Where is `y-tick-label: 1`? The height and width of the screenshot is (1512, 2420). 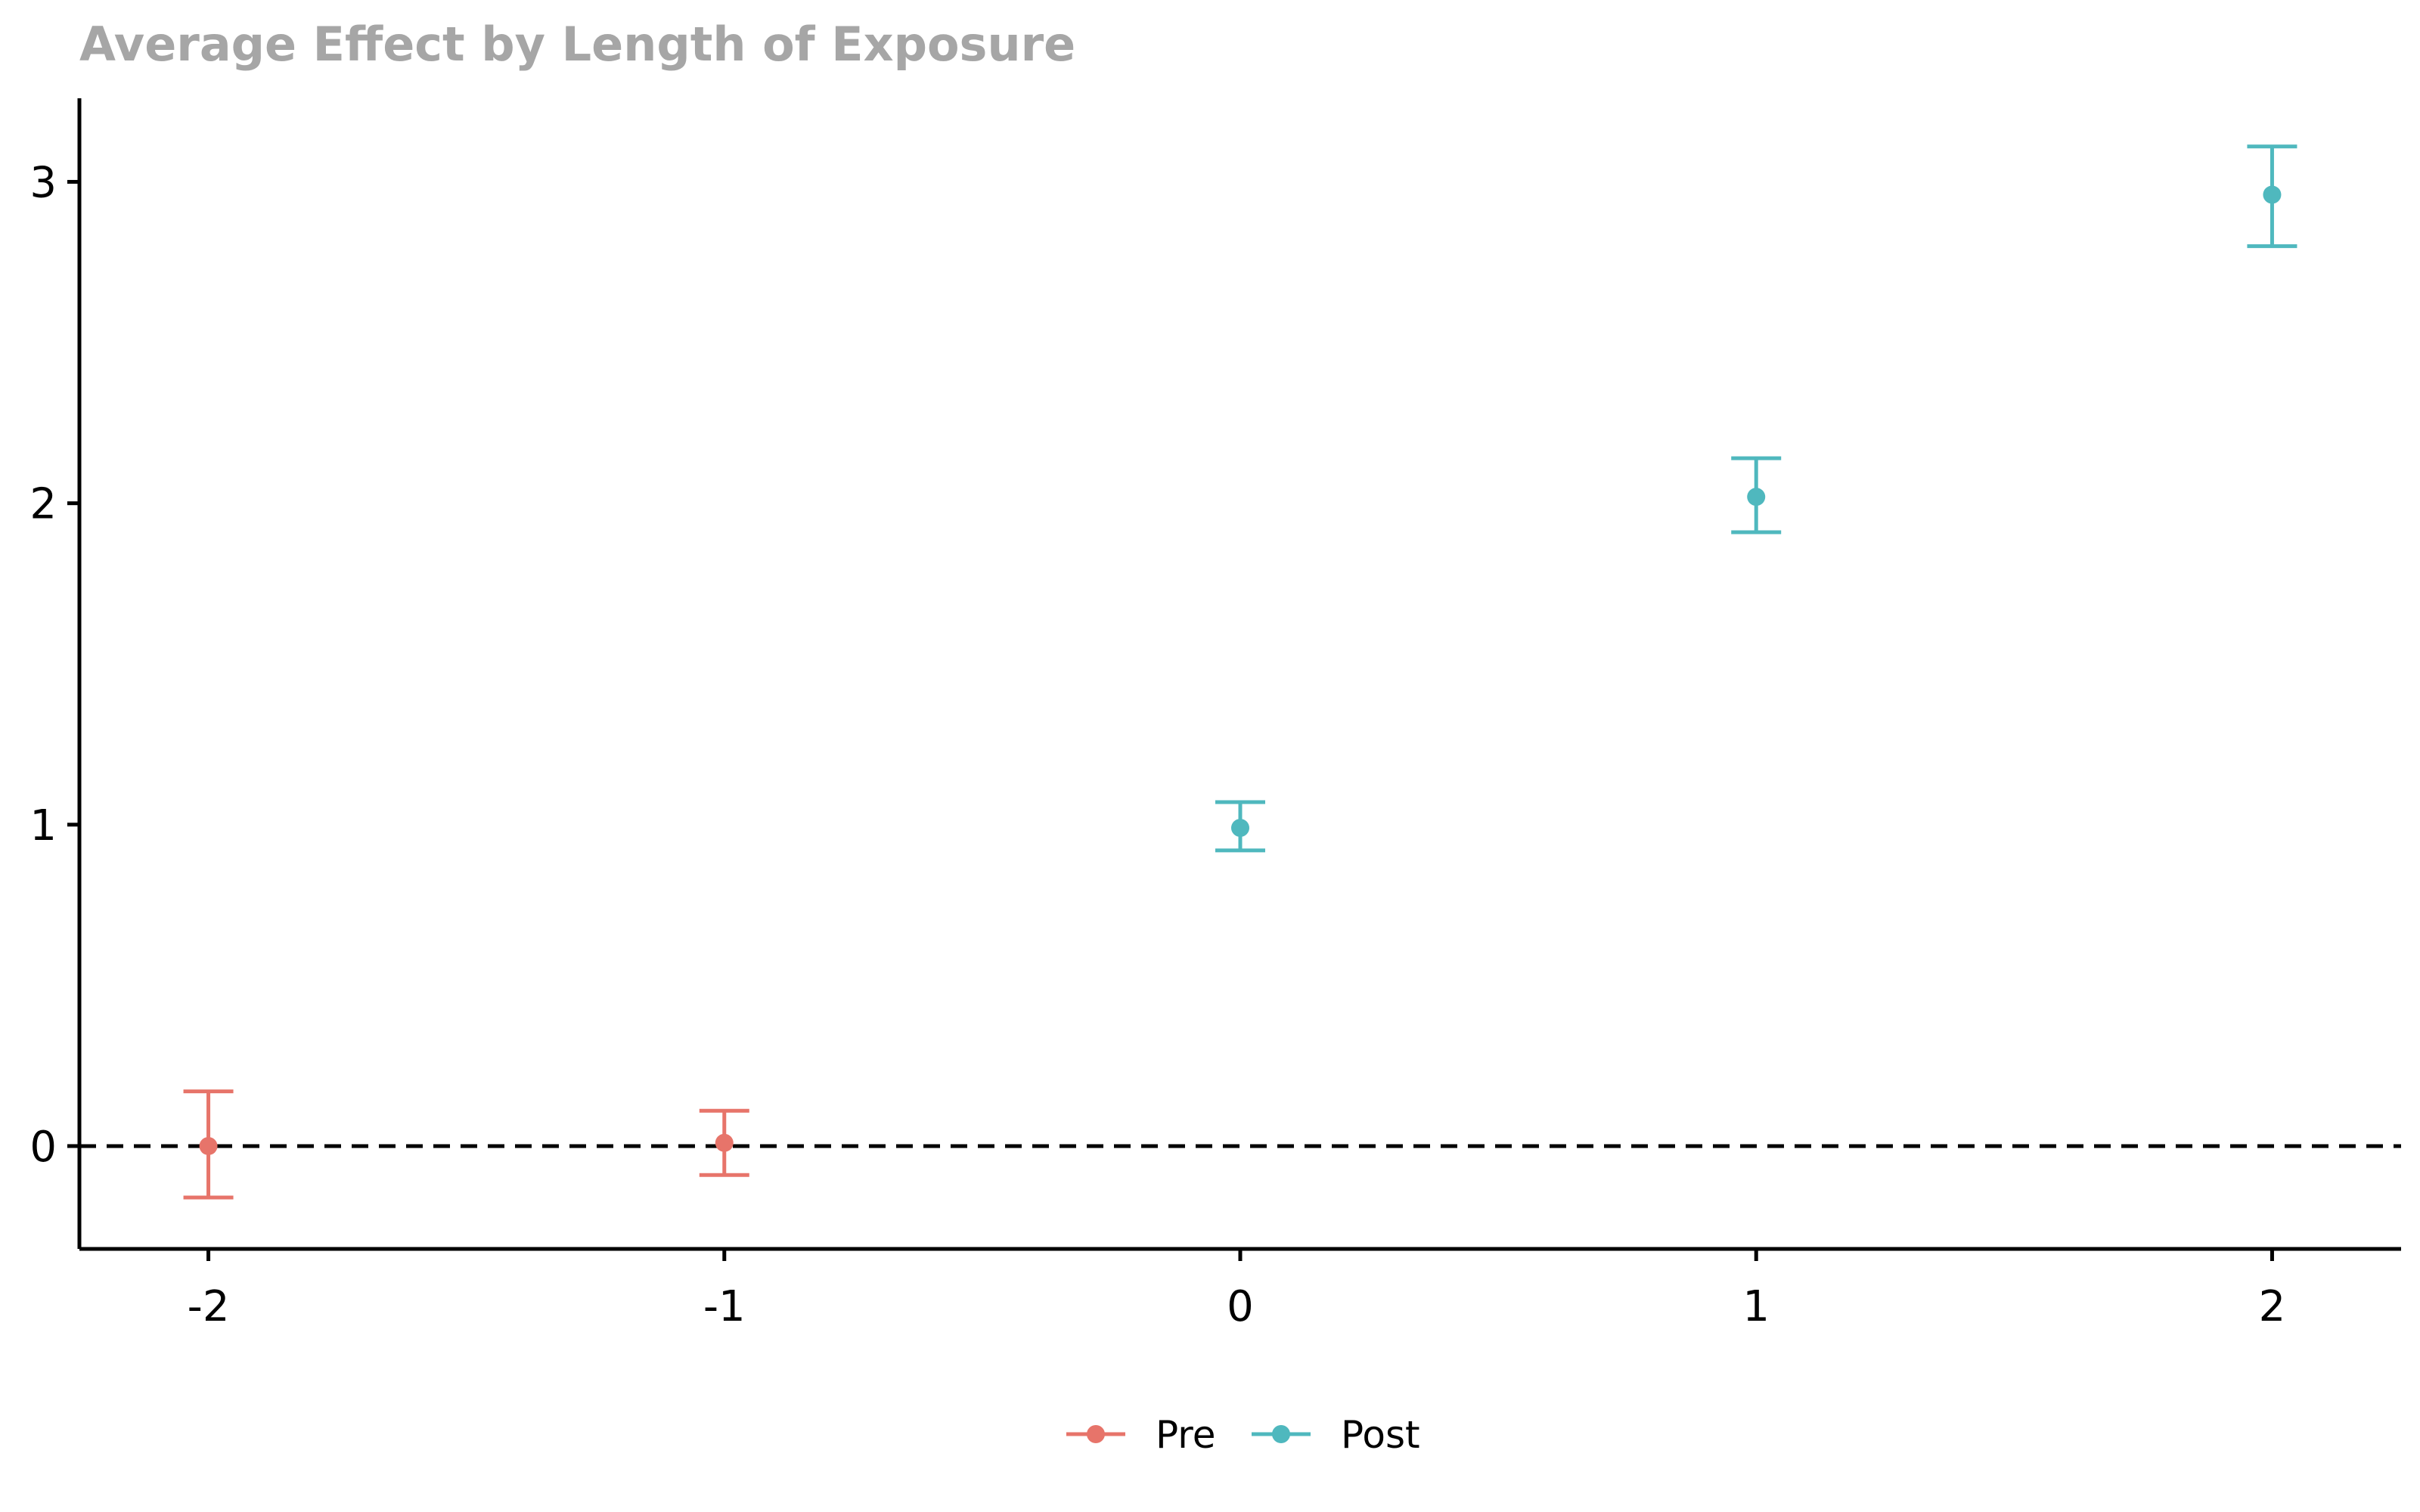 y-tick-label: 1 is located at coordinates (43, 826).